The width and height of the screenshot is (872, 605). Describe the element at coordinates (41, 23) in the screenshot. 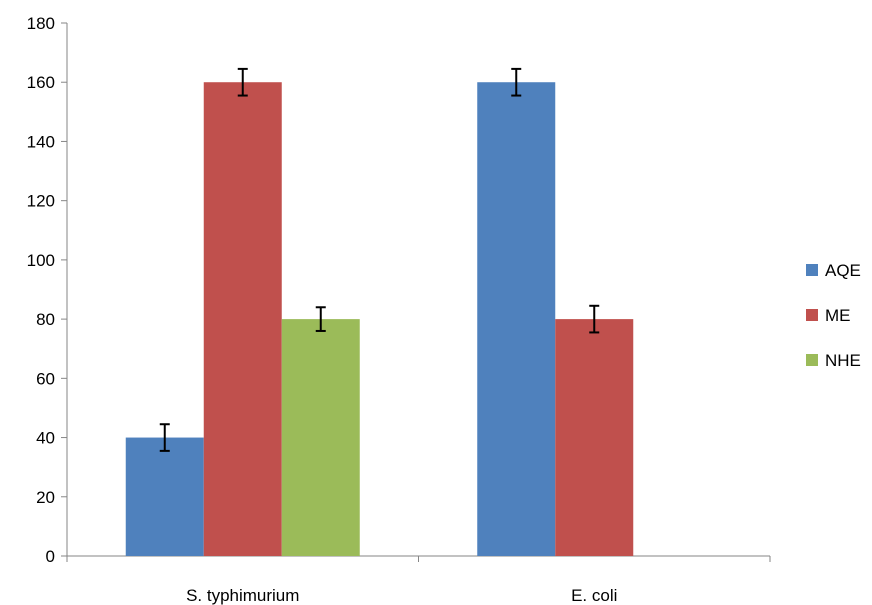

I see `y-tick-label: 180` at that location.